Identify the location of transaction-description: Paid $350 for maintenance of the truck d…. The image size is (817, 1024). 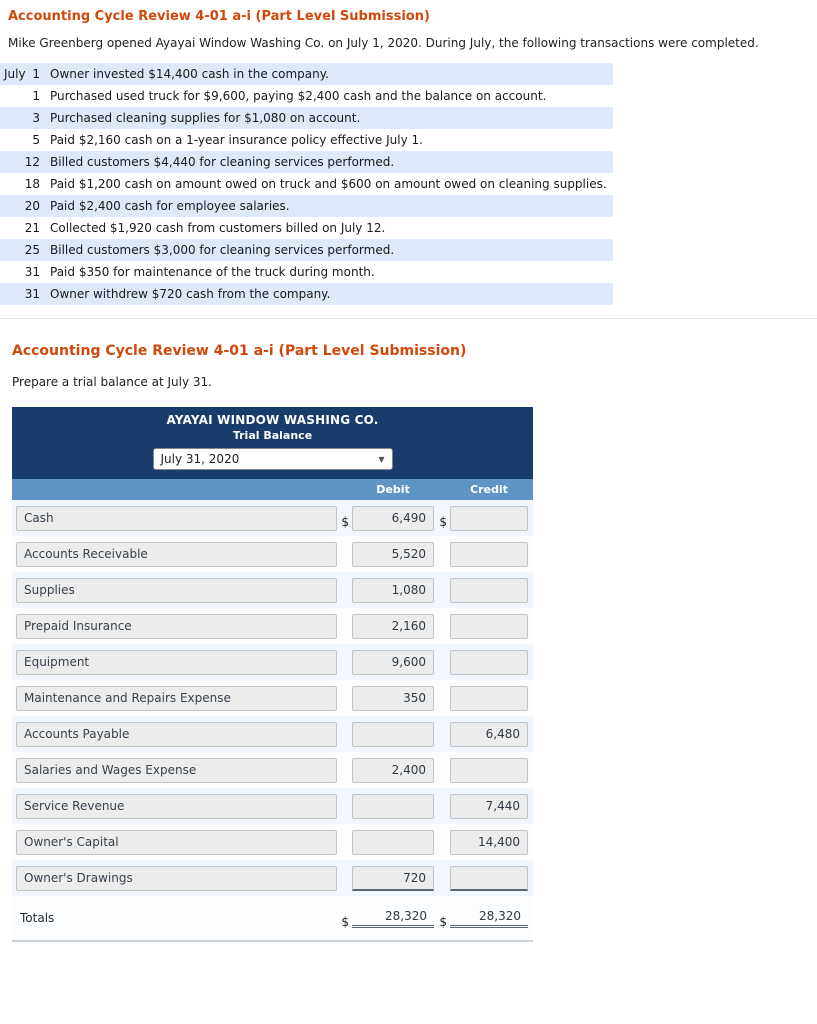
(212, 272).